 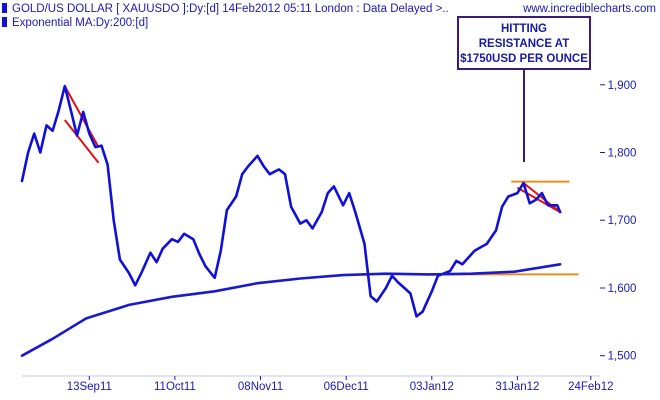 I want to click on y-tick-label: 1,500, so click(x=622, y=357).